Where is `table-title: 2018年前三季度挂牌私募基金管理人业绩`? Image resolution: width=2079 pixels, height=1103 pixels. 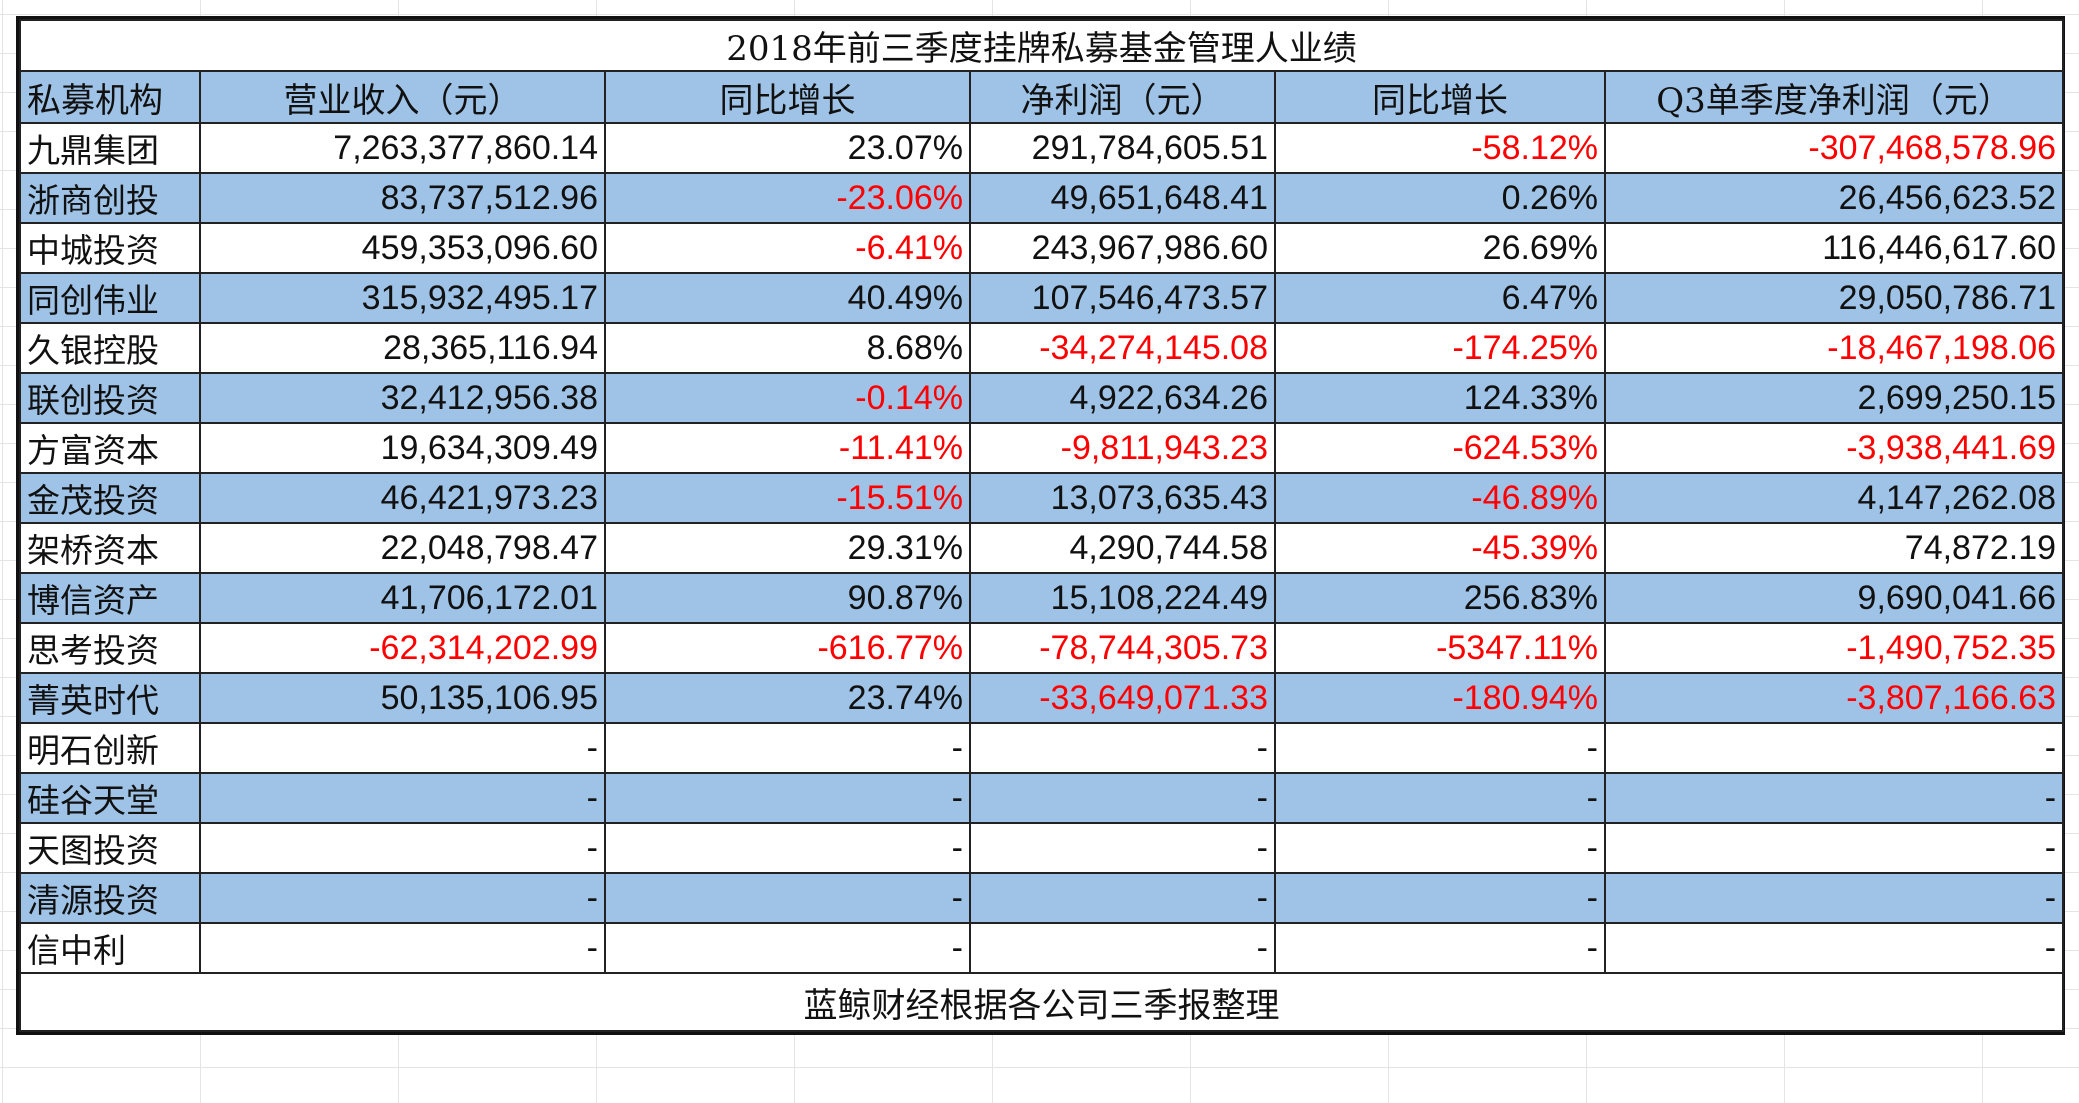
table-title: 2018年前三季度挂牌私募基金管理人业绩 is located at coordinates (1041, 45).